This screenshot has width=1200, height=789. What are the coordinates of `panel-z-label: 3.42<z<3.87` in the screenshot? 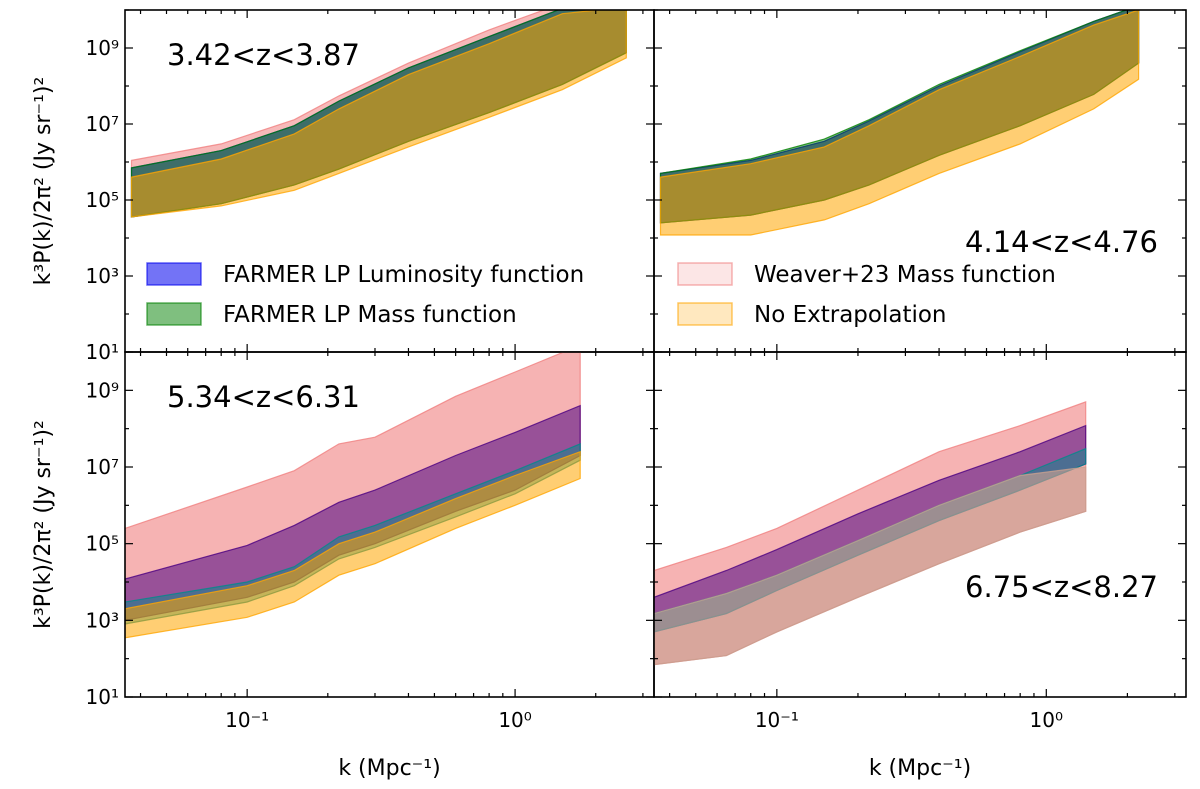 It's located at (263, 55).